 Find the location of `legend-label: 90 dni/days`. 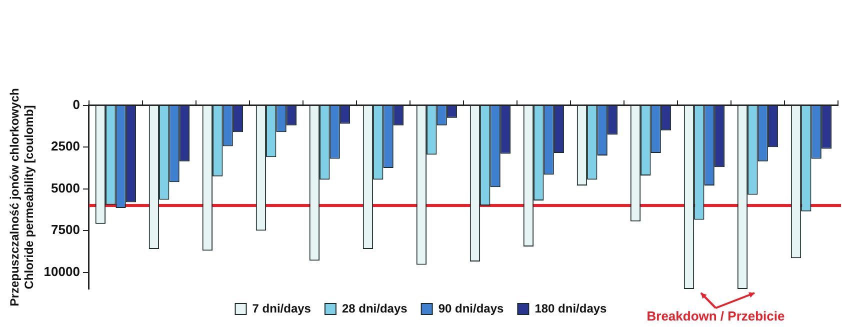

legend-label: 90 dni/days is located at coordinates (471, 308).